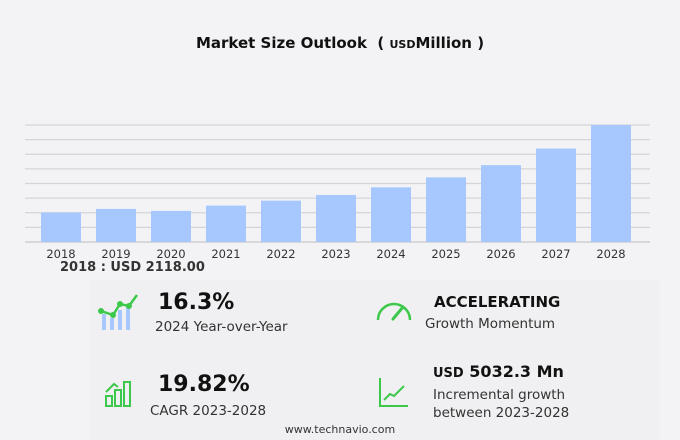 This screenshot has height=440, width=680. I want to click on momentum-label: Growth Momentum, so click(490, 324).